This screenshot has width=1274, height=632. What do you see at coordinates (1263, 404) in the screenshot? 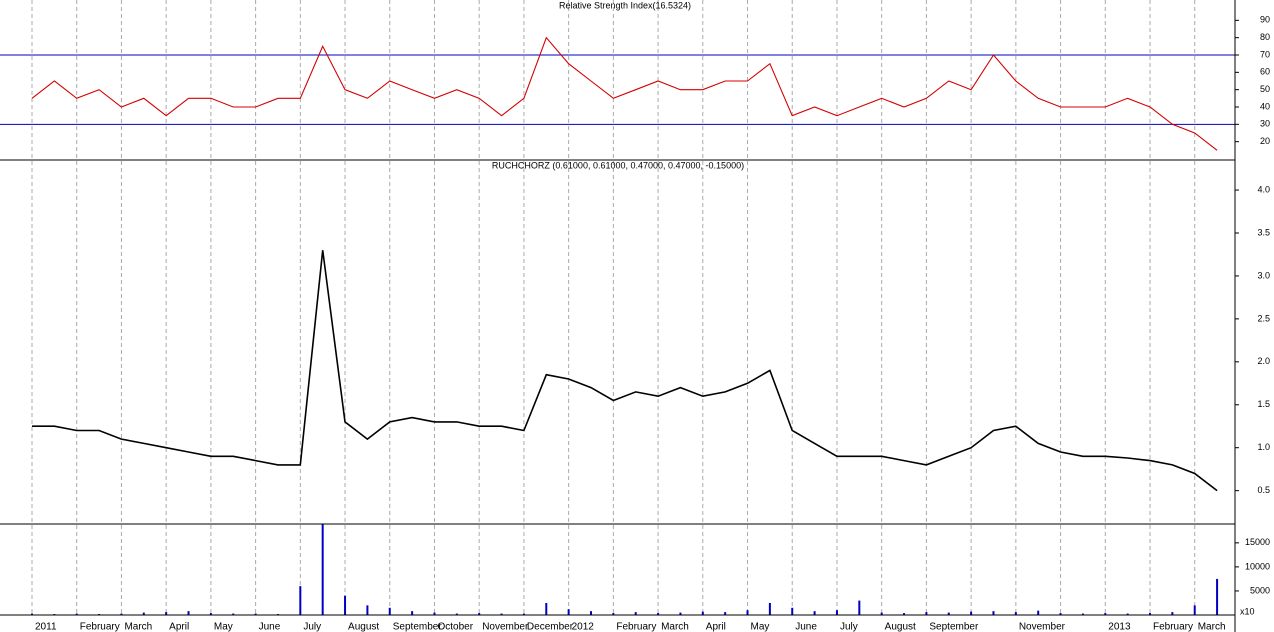
I see `y-tick-label: 1.5` at bounding box center [1263, 404].